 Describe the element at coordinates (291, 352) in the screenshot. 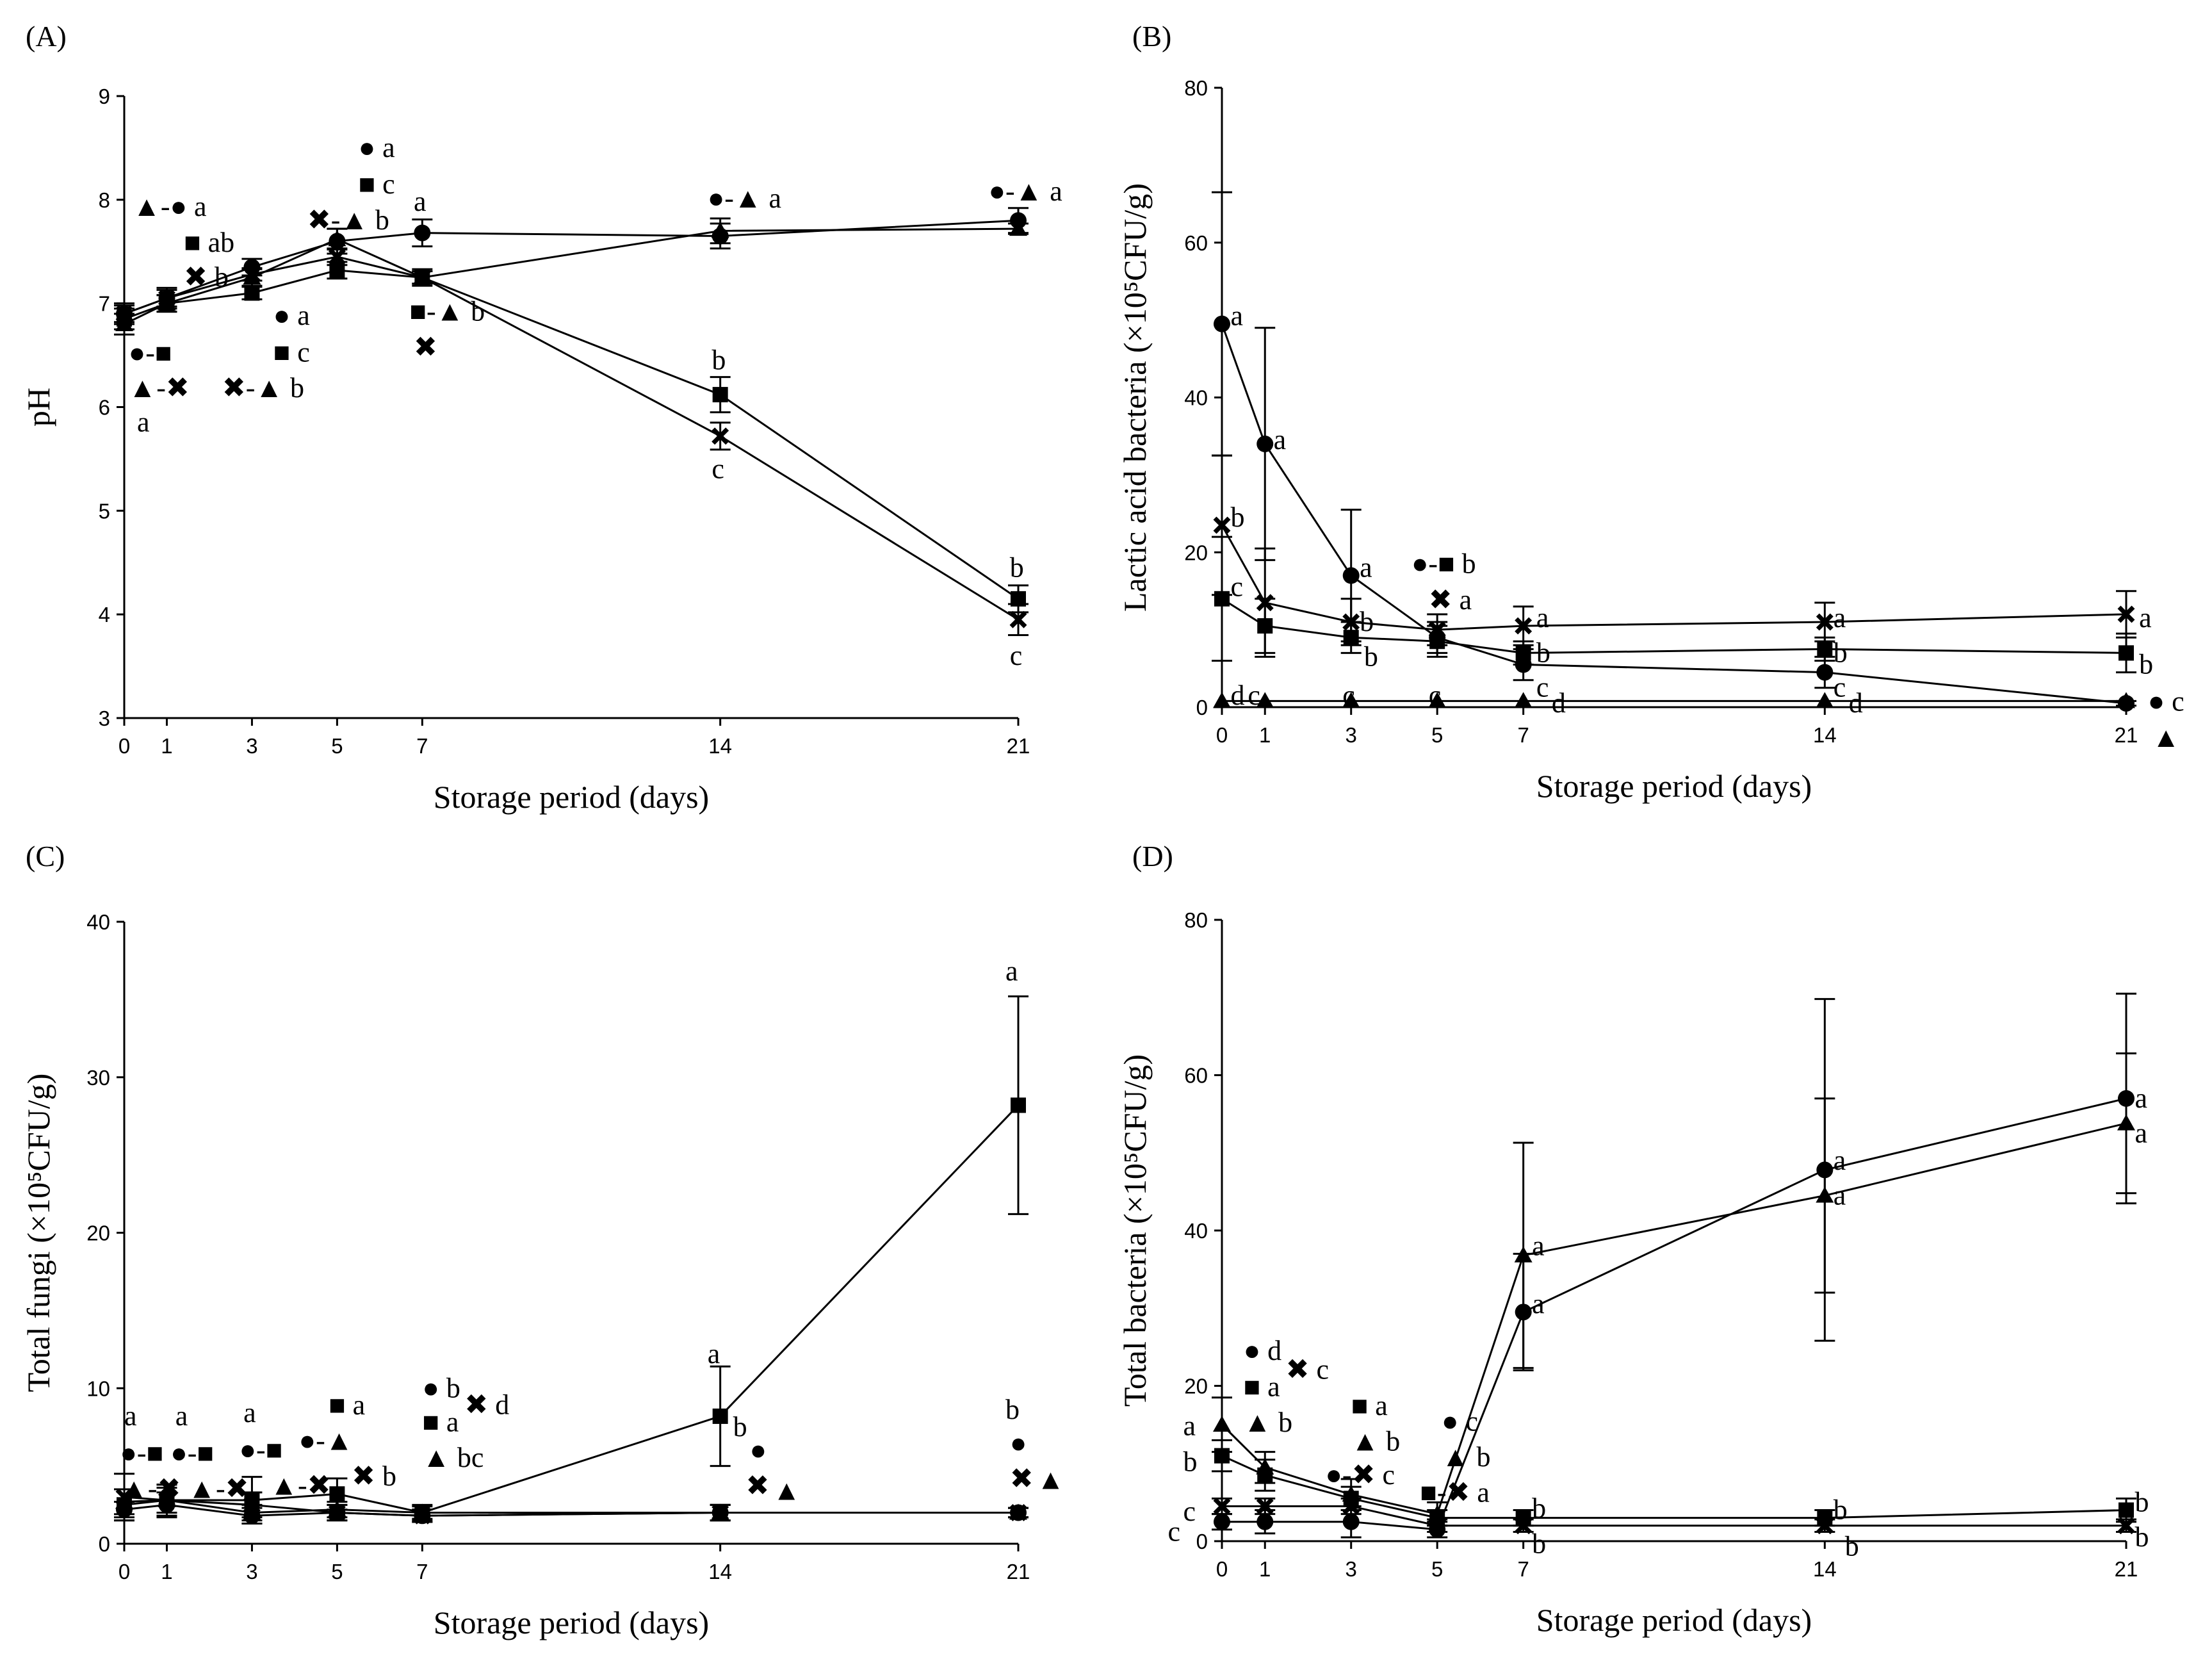

I see `significance-label: ■ c` at that location.